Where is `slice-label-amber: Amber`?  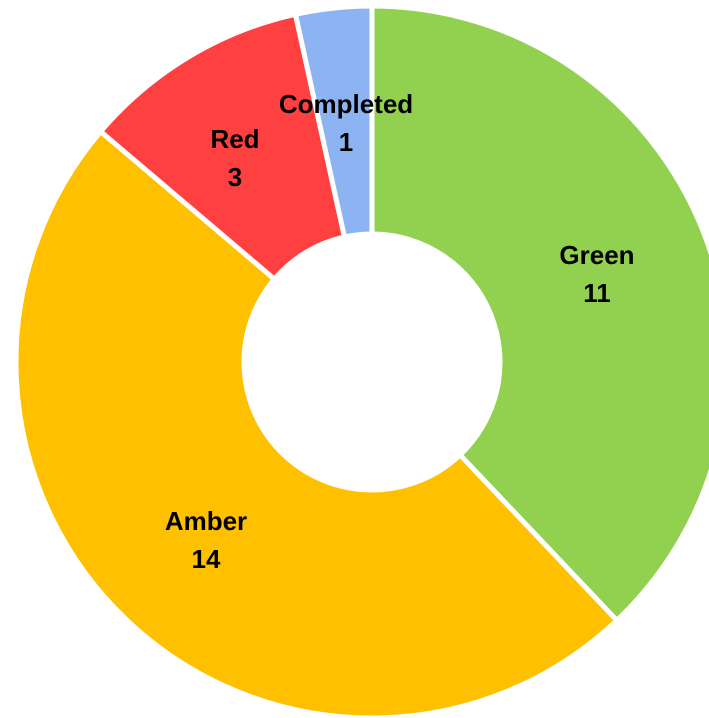
slice-label-amber: Amber is located at coordinates (206, 521).